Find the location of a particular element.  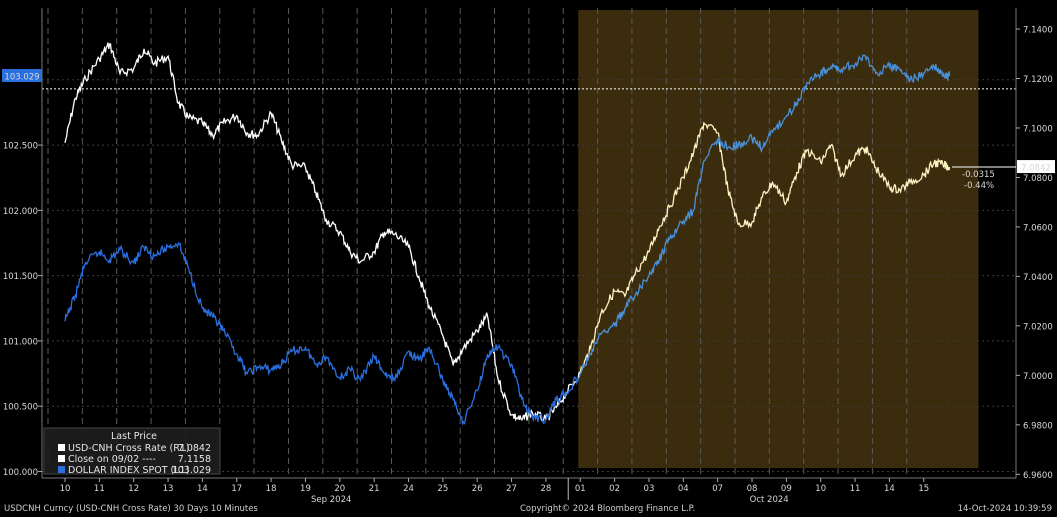

right-tick-label: 7.0200 is located at coordinates (1038, 327).